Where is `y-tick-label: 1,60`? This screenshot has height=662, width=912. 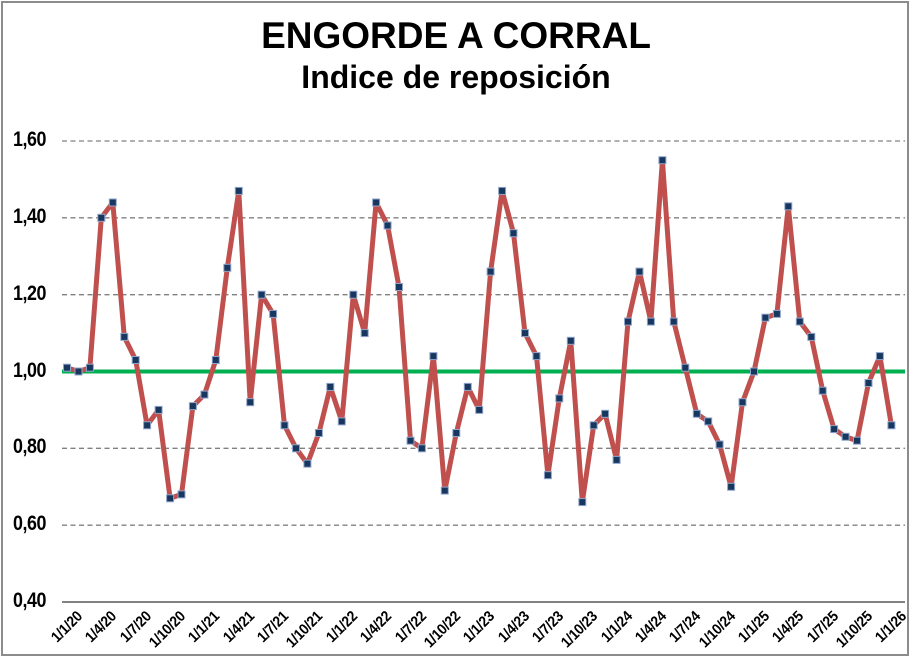
y-tick-label: 1,60 is located at coordinates (29, 140).